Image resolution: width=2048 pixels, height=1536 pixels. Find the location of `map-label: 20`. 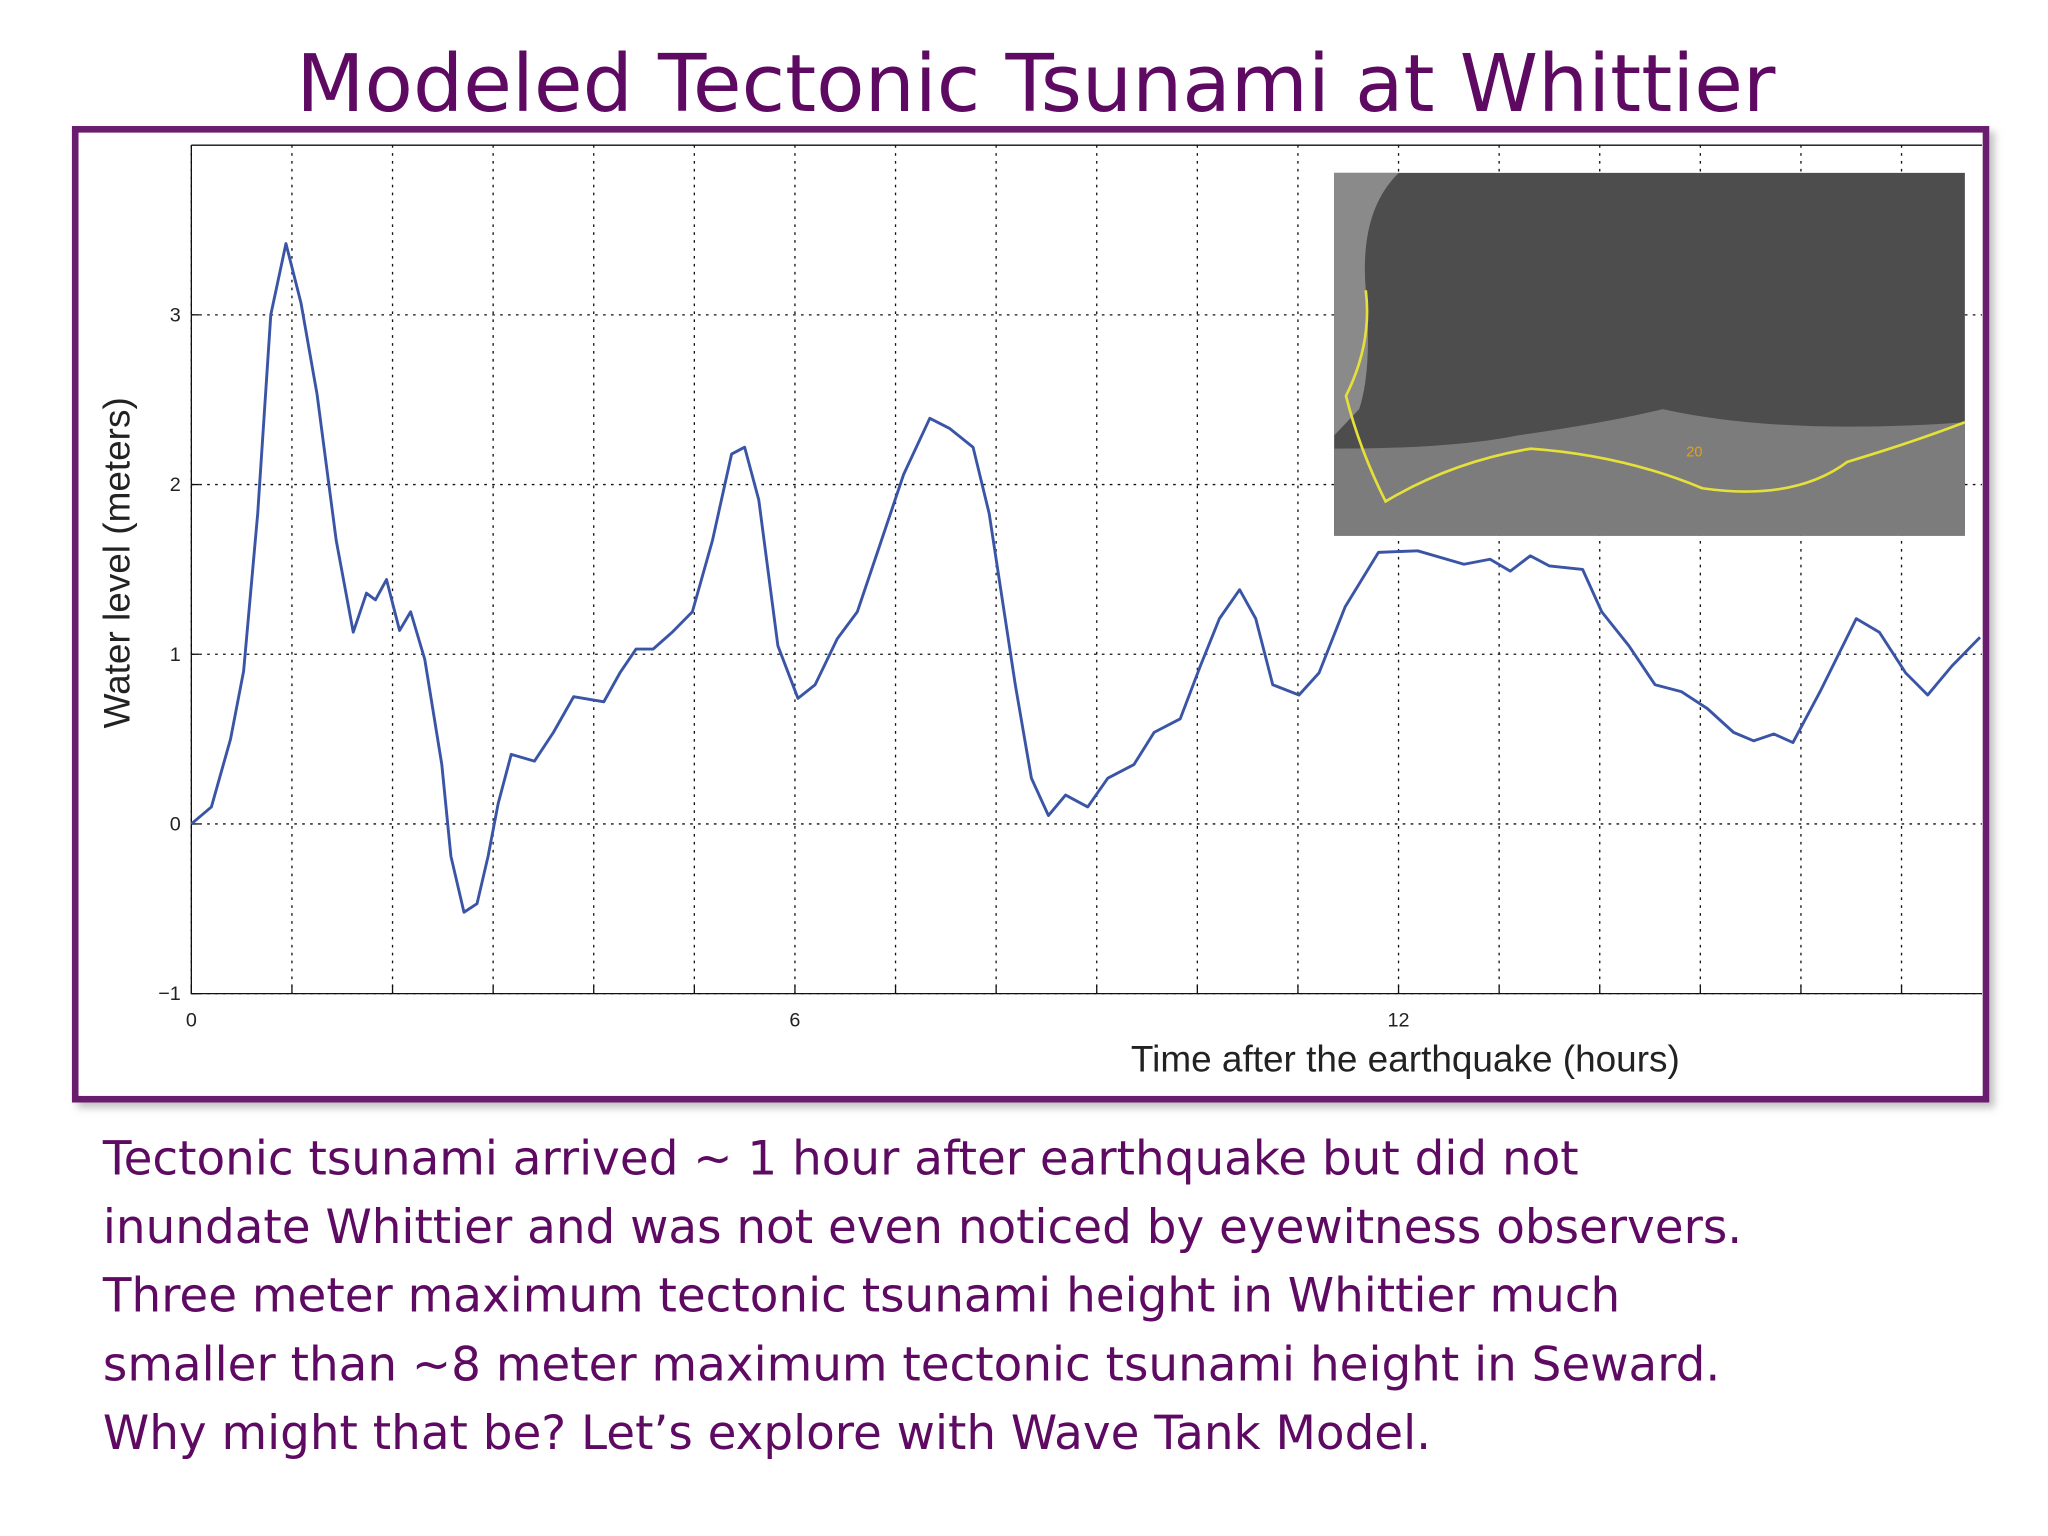

map-label: 20 is located at coordinates (1694, 453).